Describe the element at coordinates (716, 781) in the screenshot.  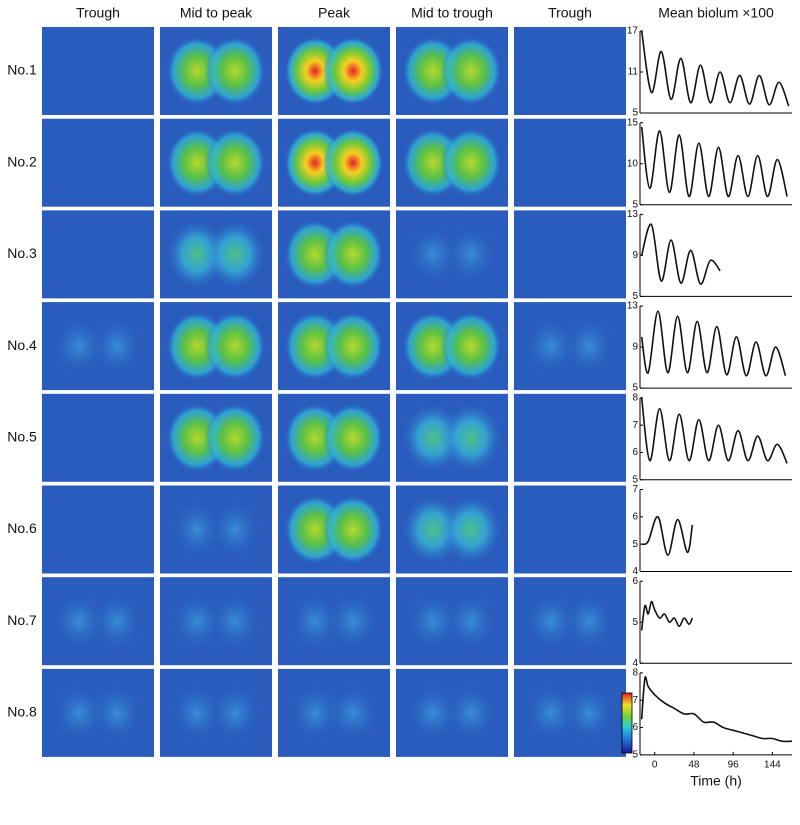
I see `x-axis-label: Time (h)` at that location.